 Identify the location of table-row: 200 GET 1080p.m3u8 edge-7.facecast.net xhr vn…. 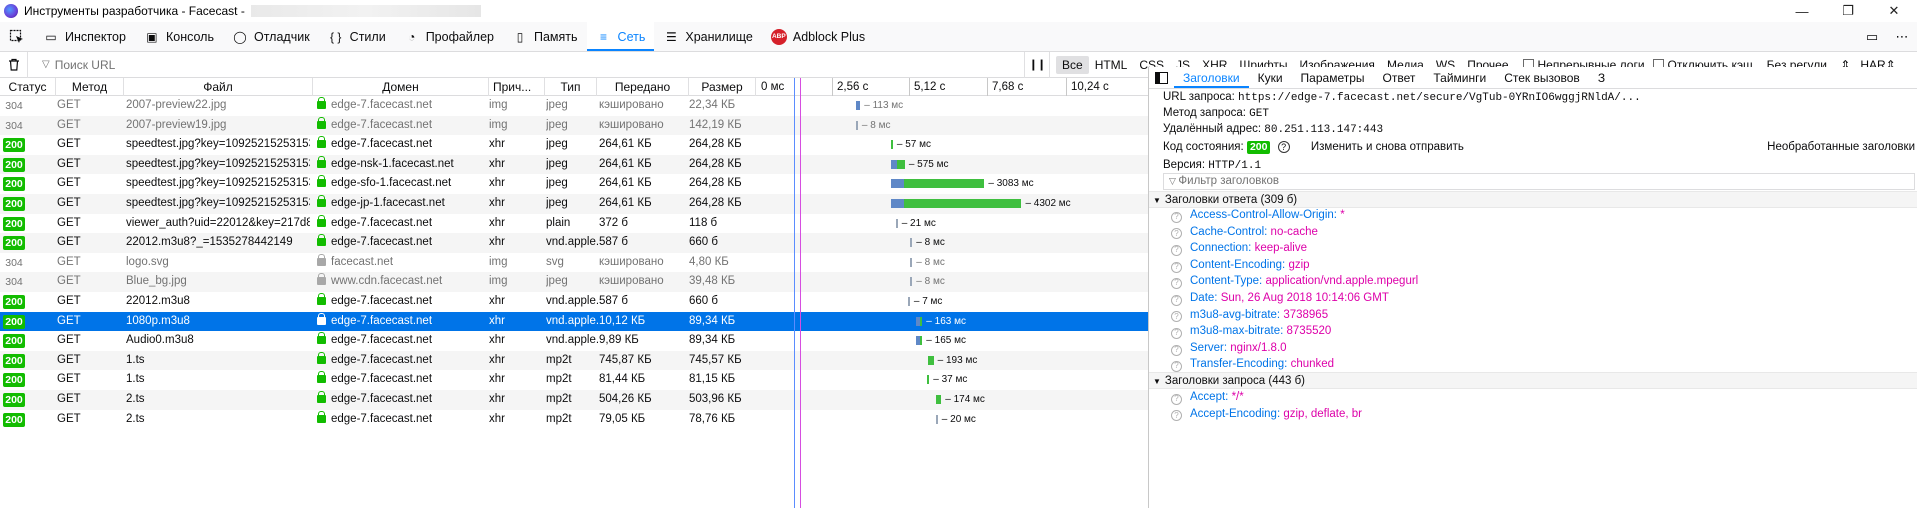
(574, 321).